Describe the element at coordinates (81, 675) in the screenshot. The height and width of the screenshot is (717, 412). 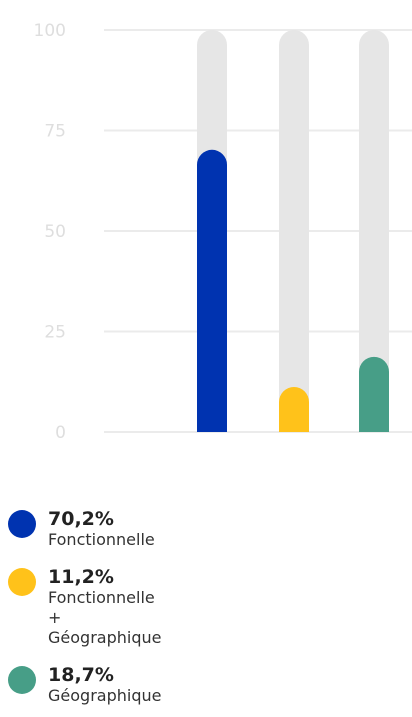
I see `legend-value: 18,7%` at that location.